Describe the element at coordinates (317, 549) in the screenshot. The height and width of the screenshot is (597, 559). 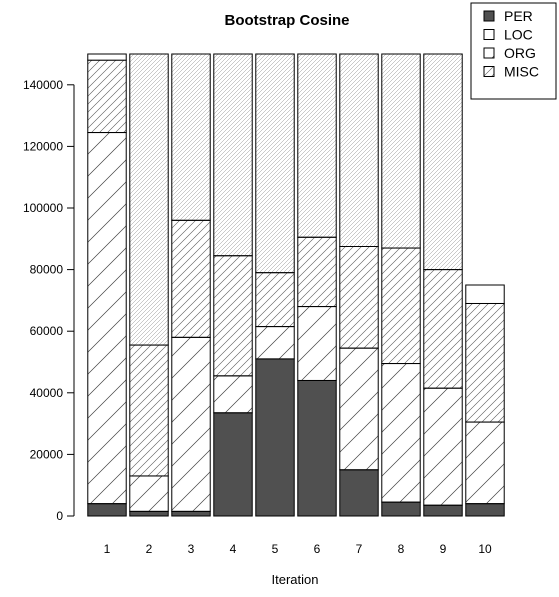
I see `x-tick-label: 6` at that location.